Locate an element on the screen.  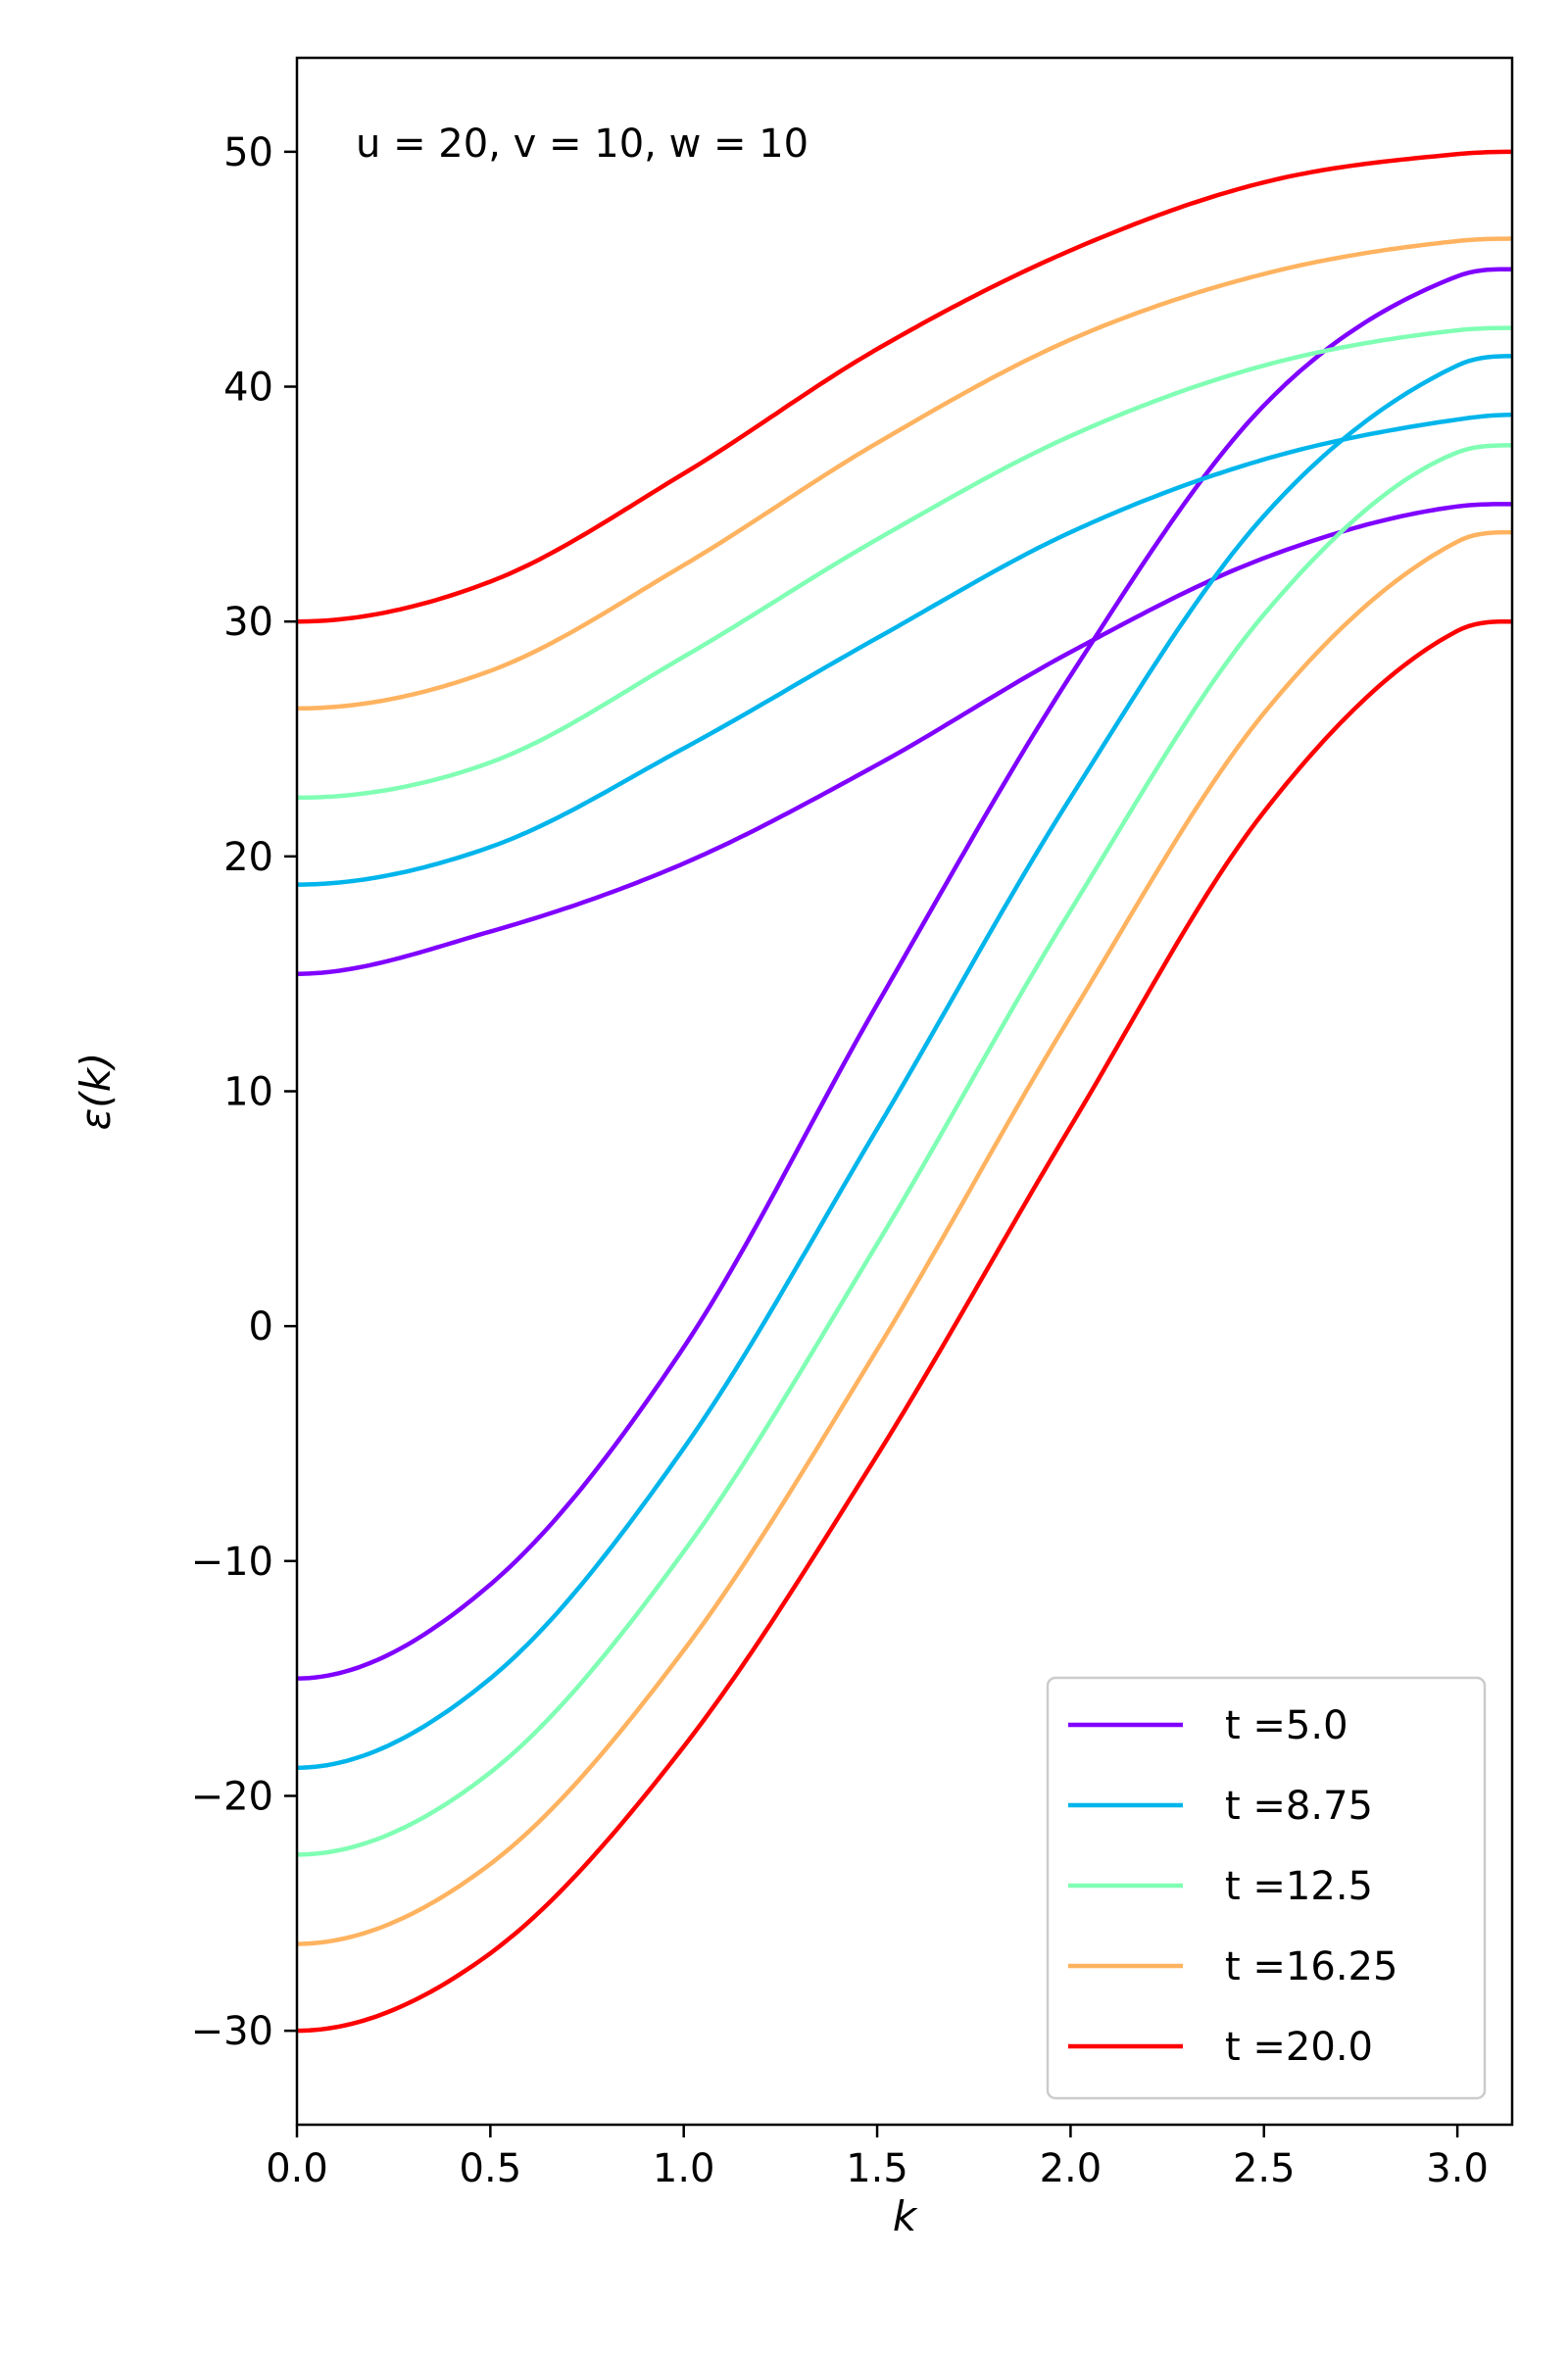
legend-label: t =16.25 is located at coordinates (1311, 1966).